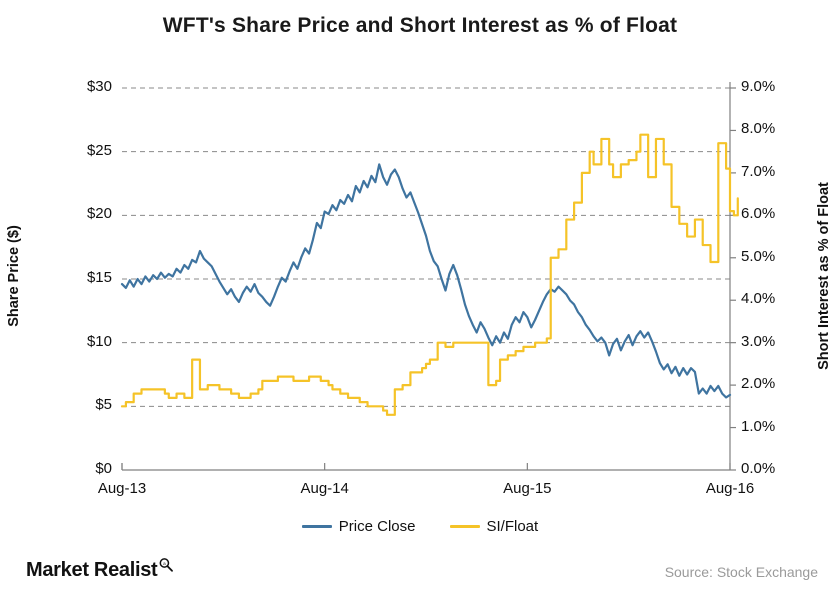  I want to click on legend-item-price-close: Price Close, so click(358, 526).